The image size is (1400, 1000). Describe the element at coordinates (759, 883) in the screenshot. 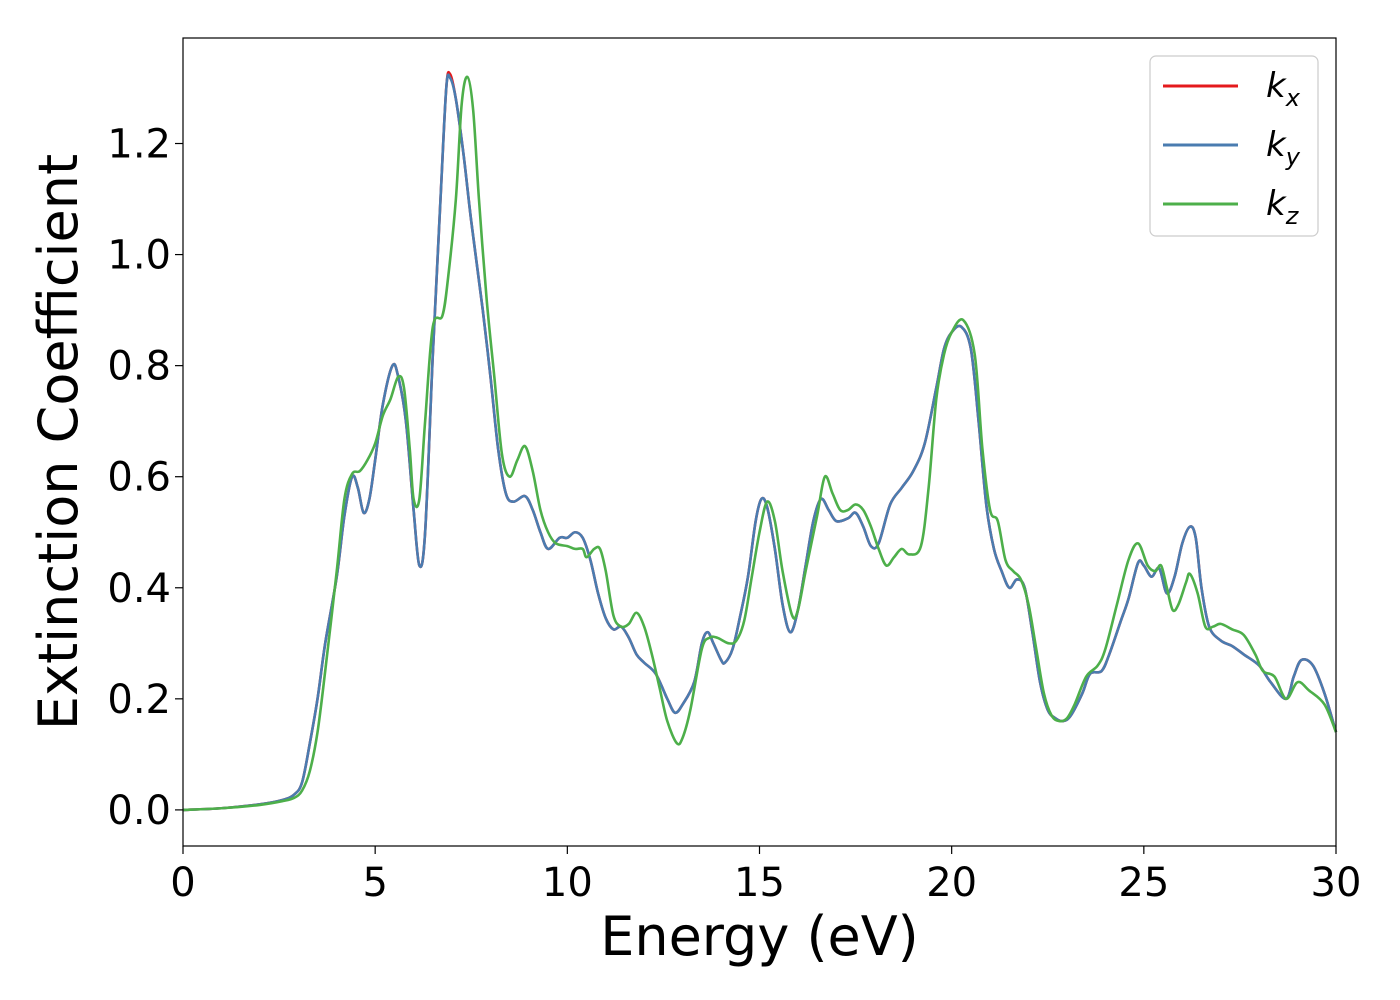

I see `x-tick-label: 15` at that location.